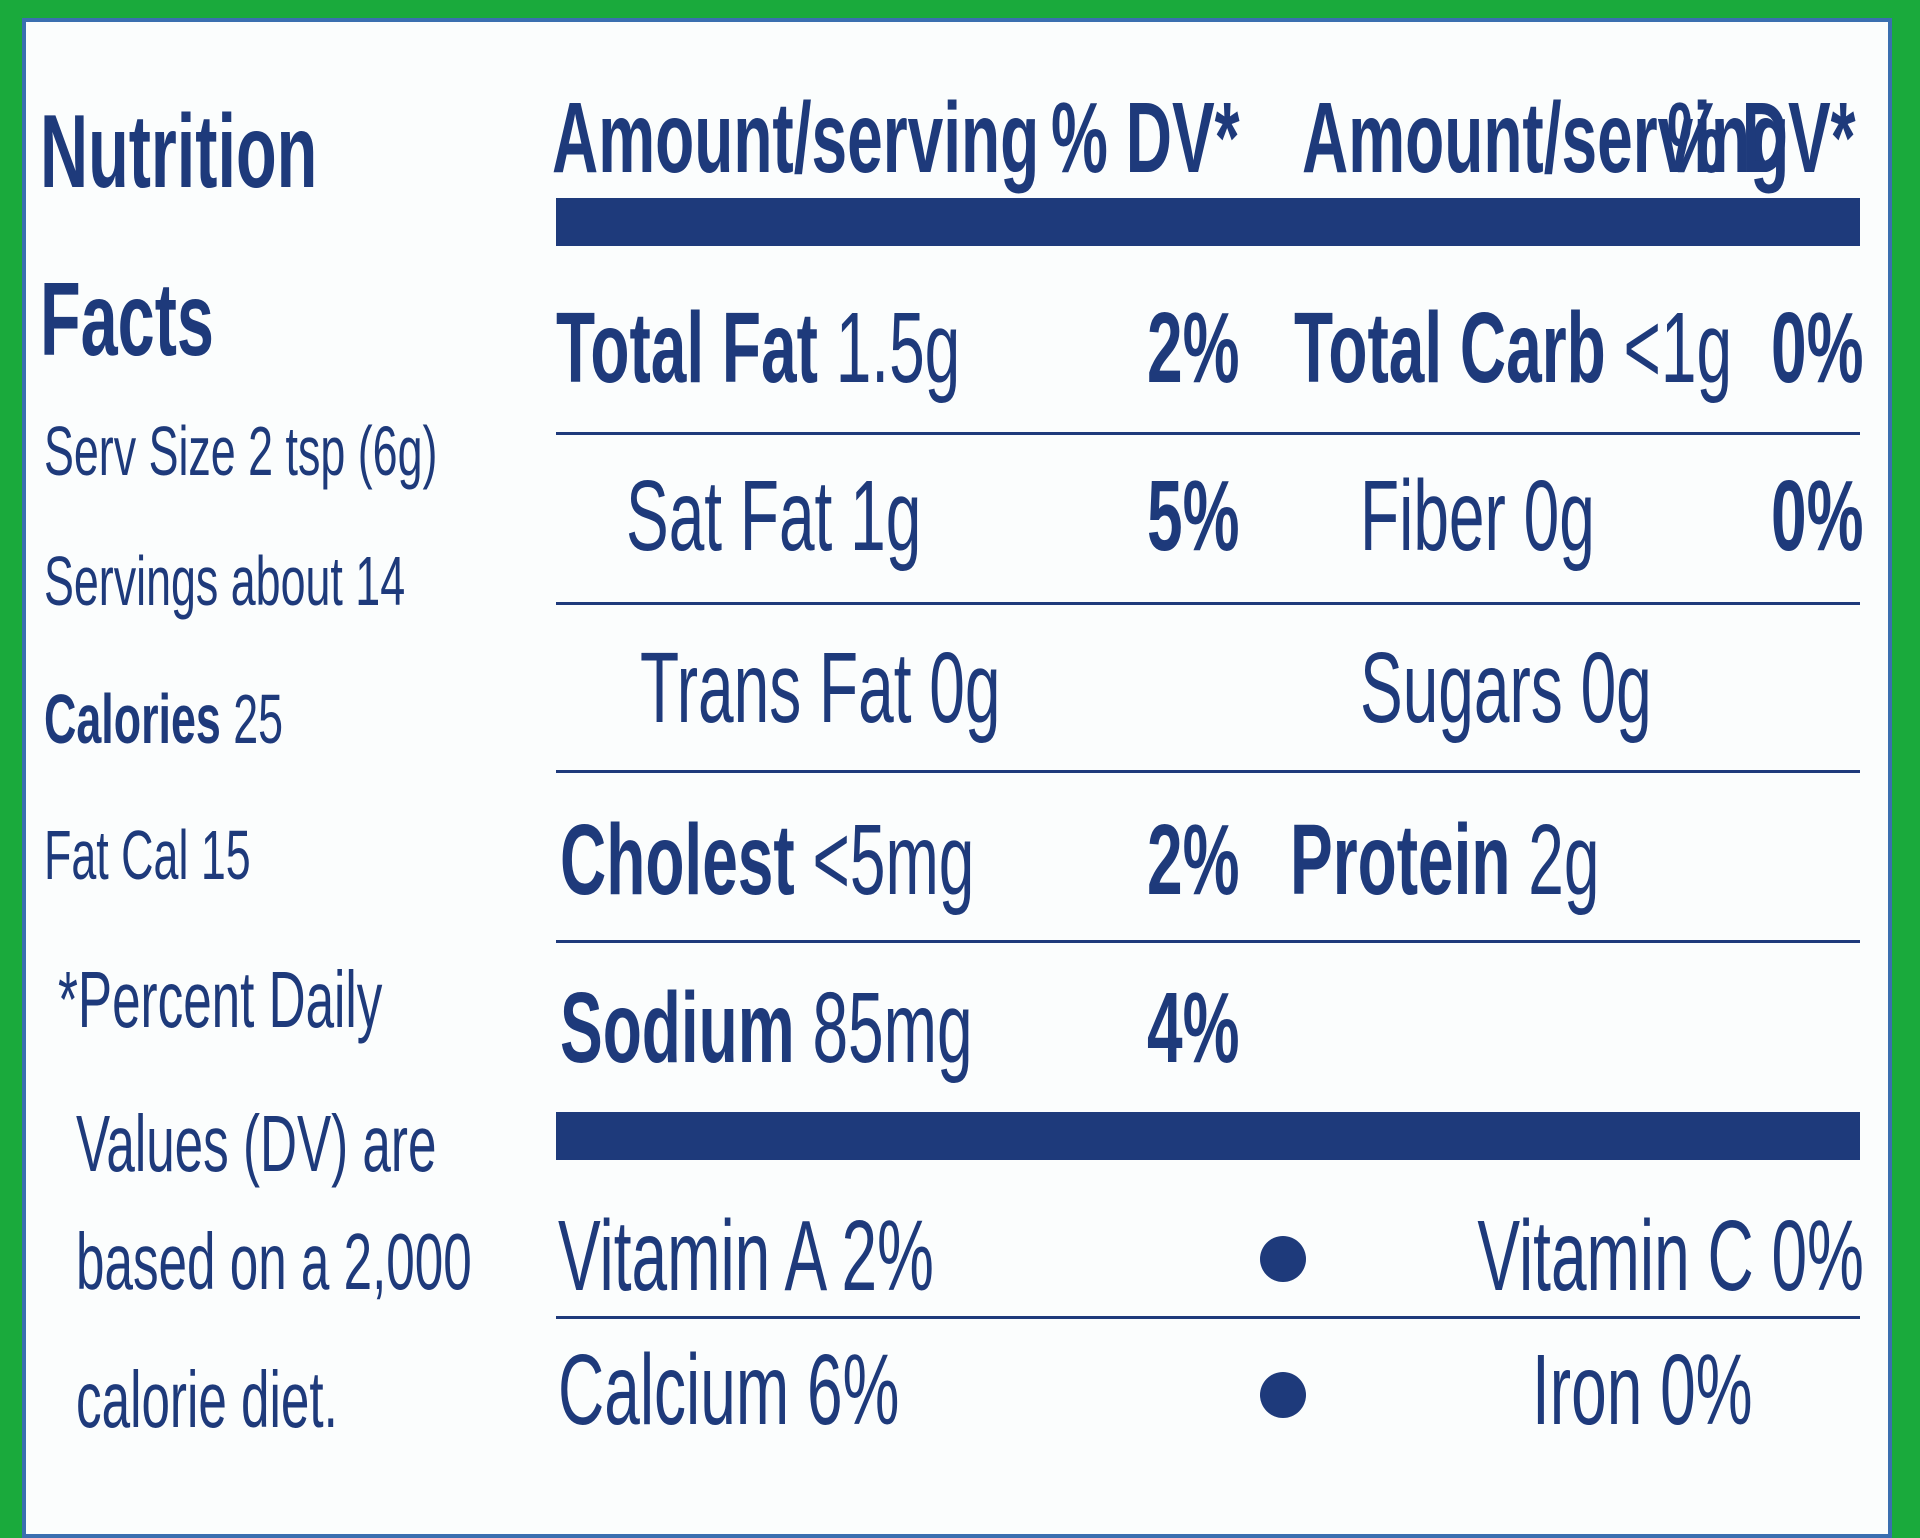  What do you see at coordinates (796, 138) in the screenshot?
I see `header-amount-serving-1: Amount/serving` at bounding box center [796, 138].